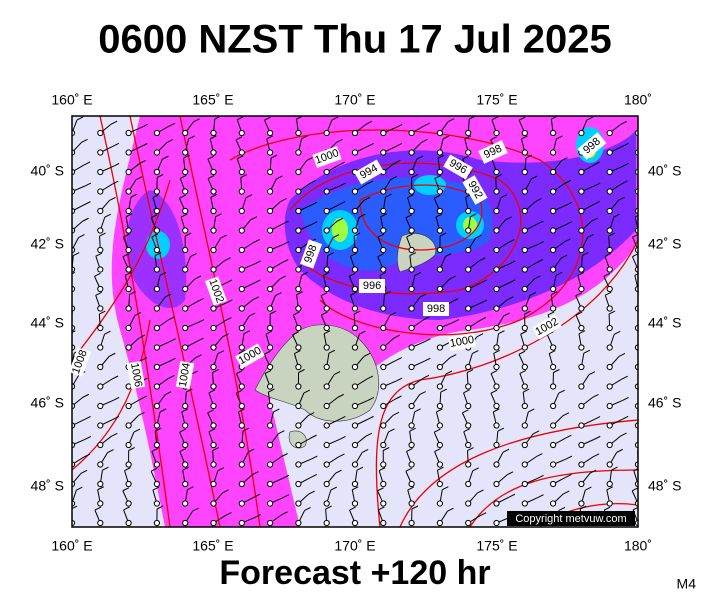 The image size is (711, 600). What do you see at coordinates (297, 439) in the screenshot?
I see `stewart-island` at bounding box center [297, 439].